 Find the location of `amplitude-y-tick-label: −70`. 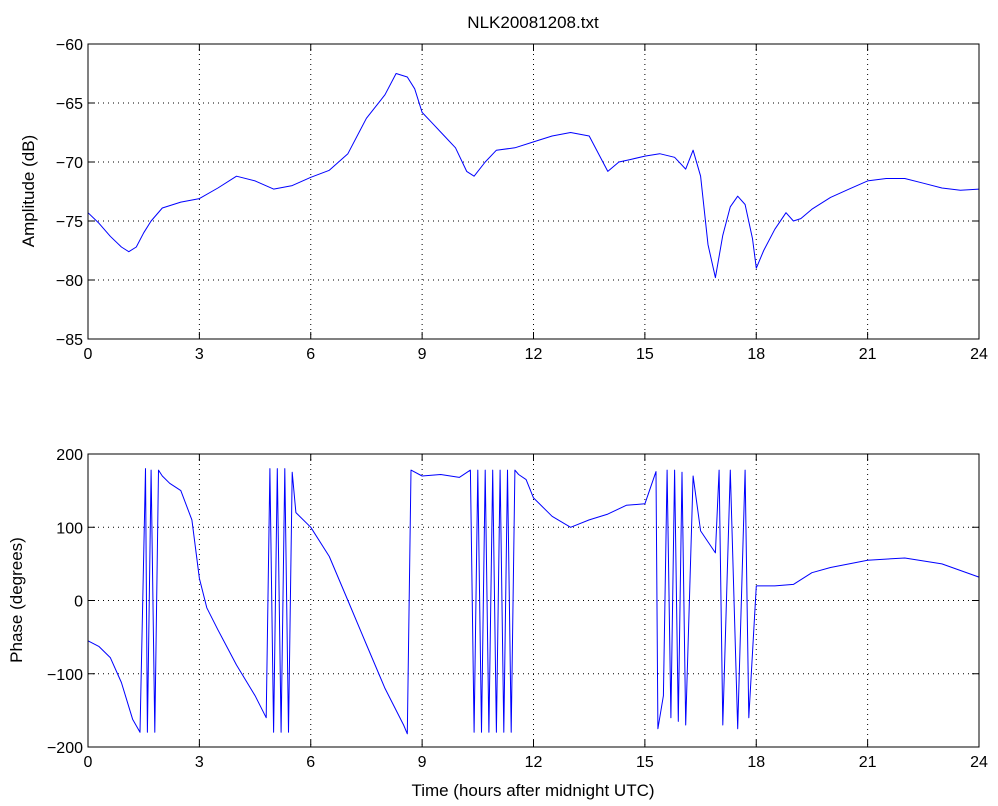

amplitude-y-tick-label: −70 is located at coordinates (69, 163).